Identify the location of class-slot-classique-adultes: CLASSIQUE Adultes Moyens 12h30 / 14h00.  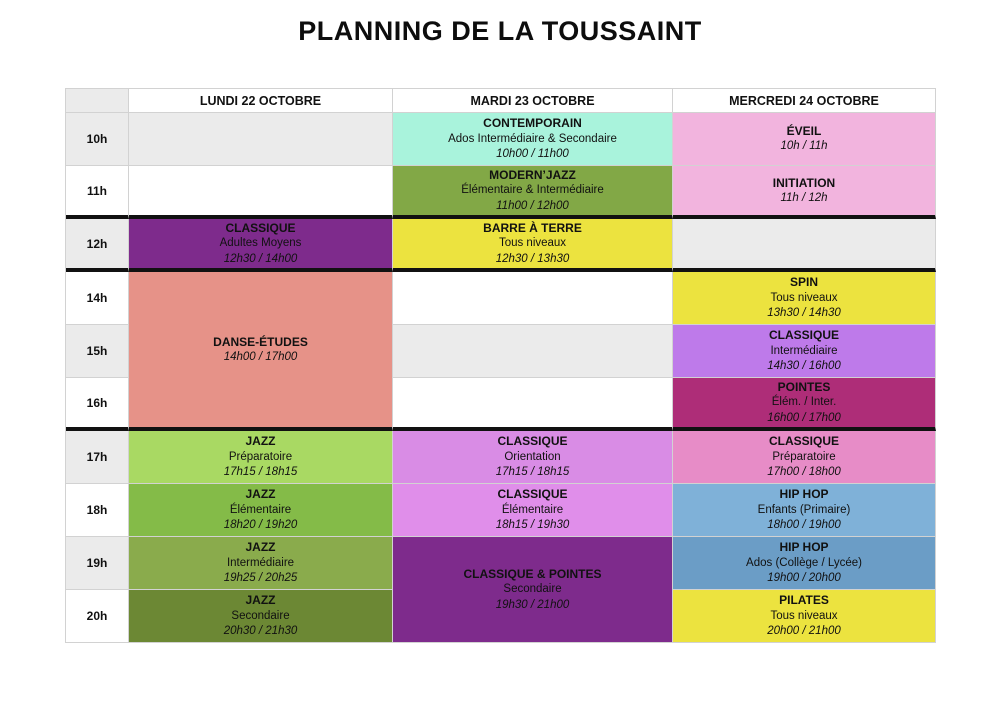
(261, 245).